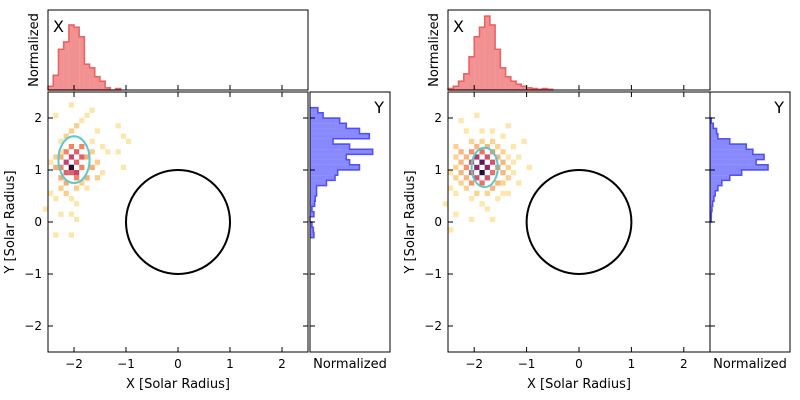 The height and width of the screenshot is (400, 800). I want to click on left-xtick-label: 0, so click(178, 364).